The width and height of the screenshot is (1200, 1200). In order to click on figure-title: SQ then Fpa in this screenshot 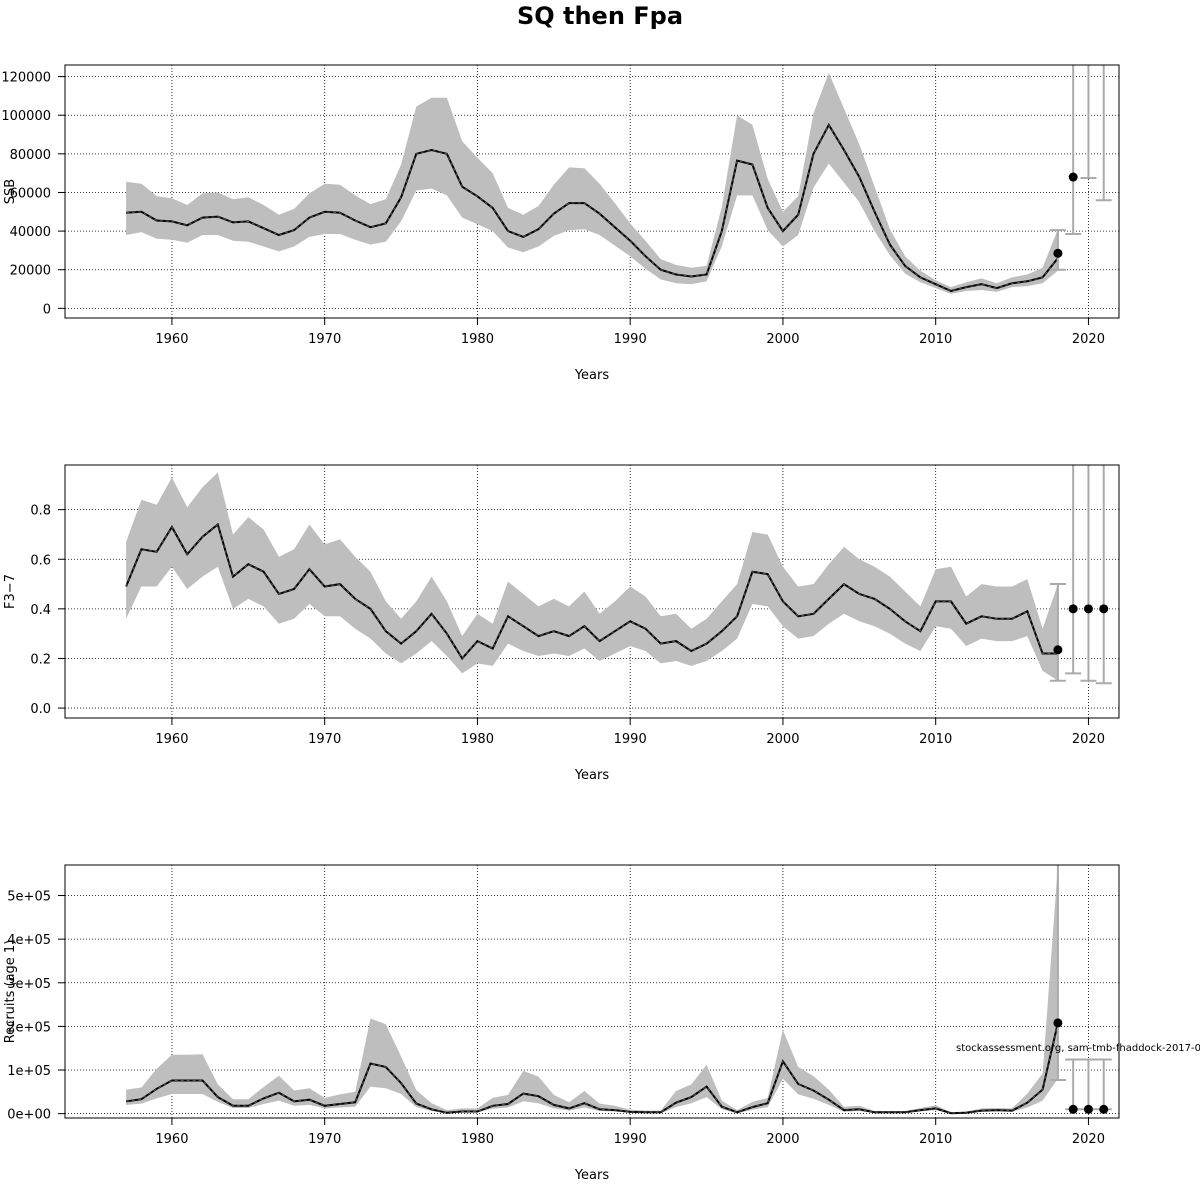, I will do `click(600, 16)`.